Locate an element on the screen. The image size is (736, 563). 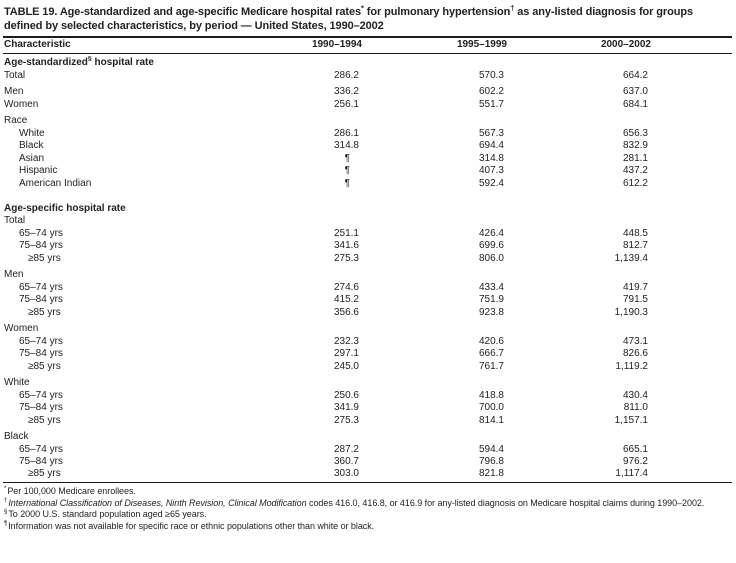
cell-value: 812.7 is located at coordinates (635, 245).